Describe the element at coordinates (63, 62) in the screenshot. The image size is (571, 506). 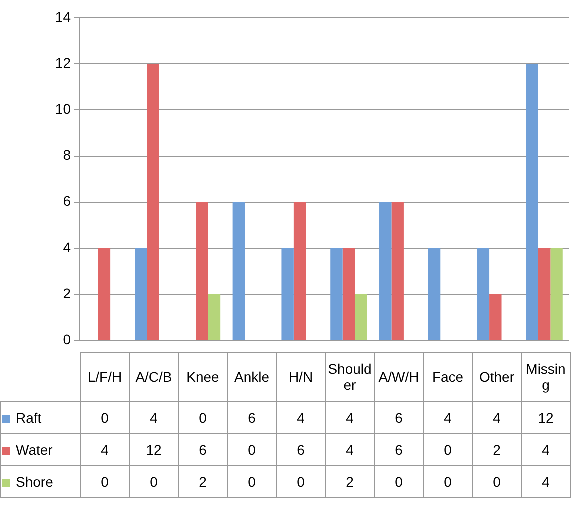
I see `y-tick-label: 12` at that location.